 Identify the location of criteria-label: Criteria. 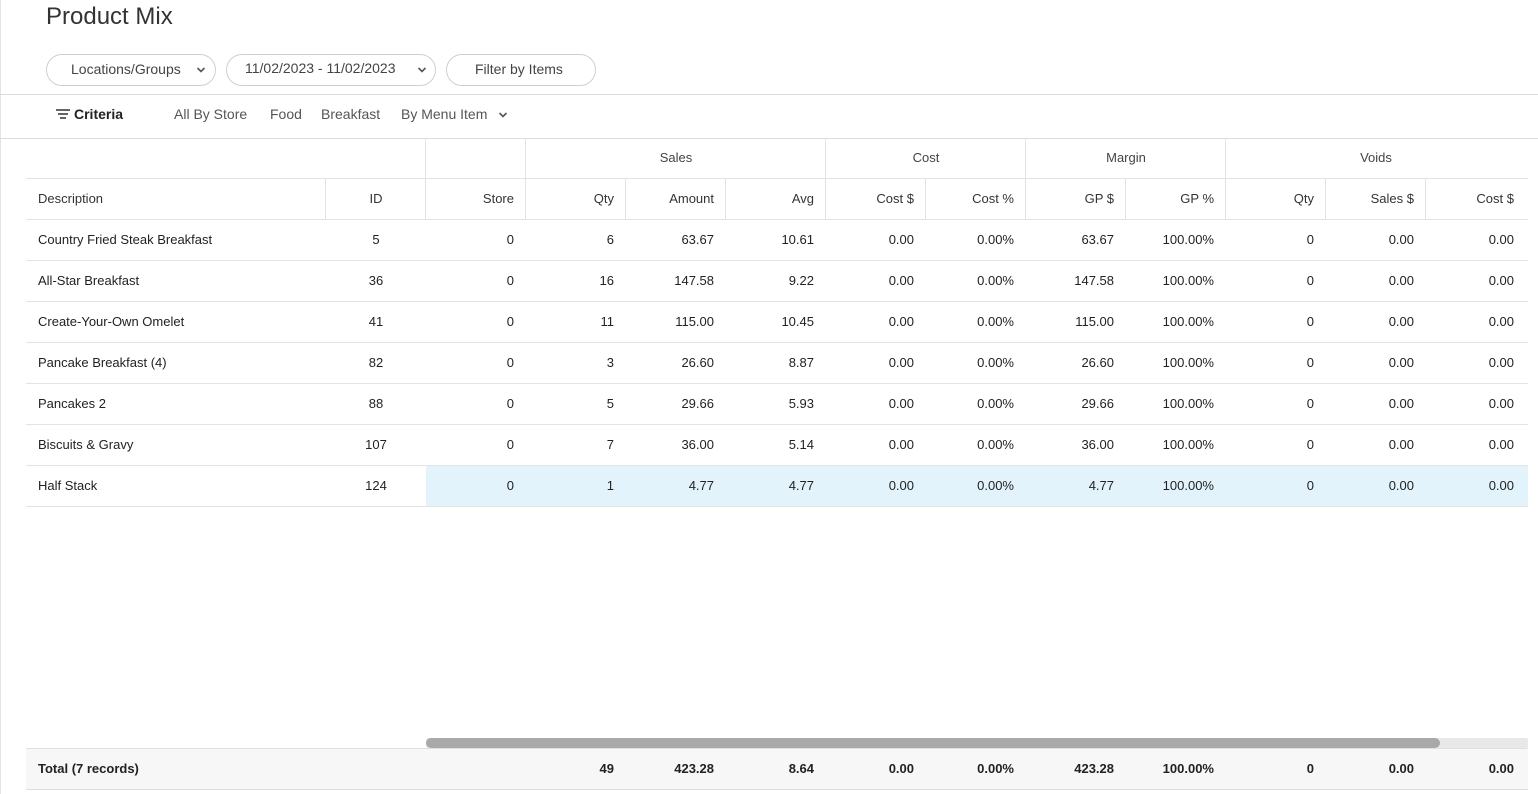
(99, 114).